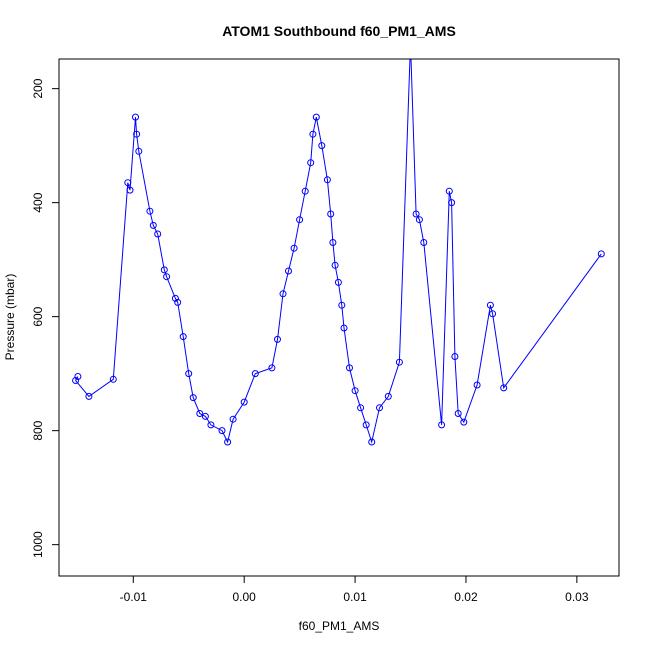 This screenshot has width=650, height=650. Describe the element at coordinates (38, 202) in the screenshot. I see `y-tick-label: 400` at that location.